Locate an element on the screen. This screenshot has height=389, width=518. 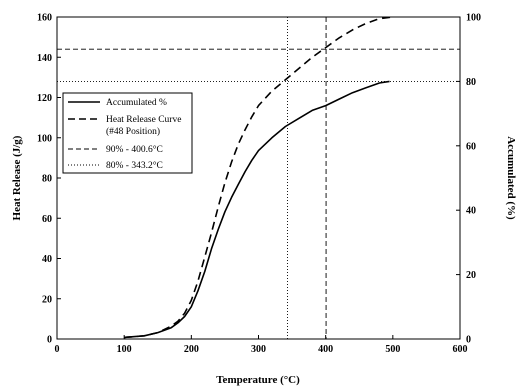
y-tick-label: 80 is located at coordinates (47, 179).